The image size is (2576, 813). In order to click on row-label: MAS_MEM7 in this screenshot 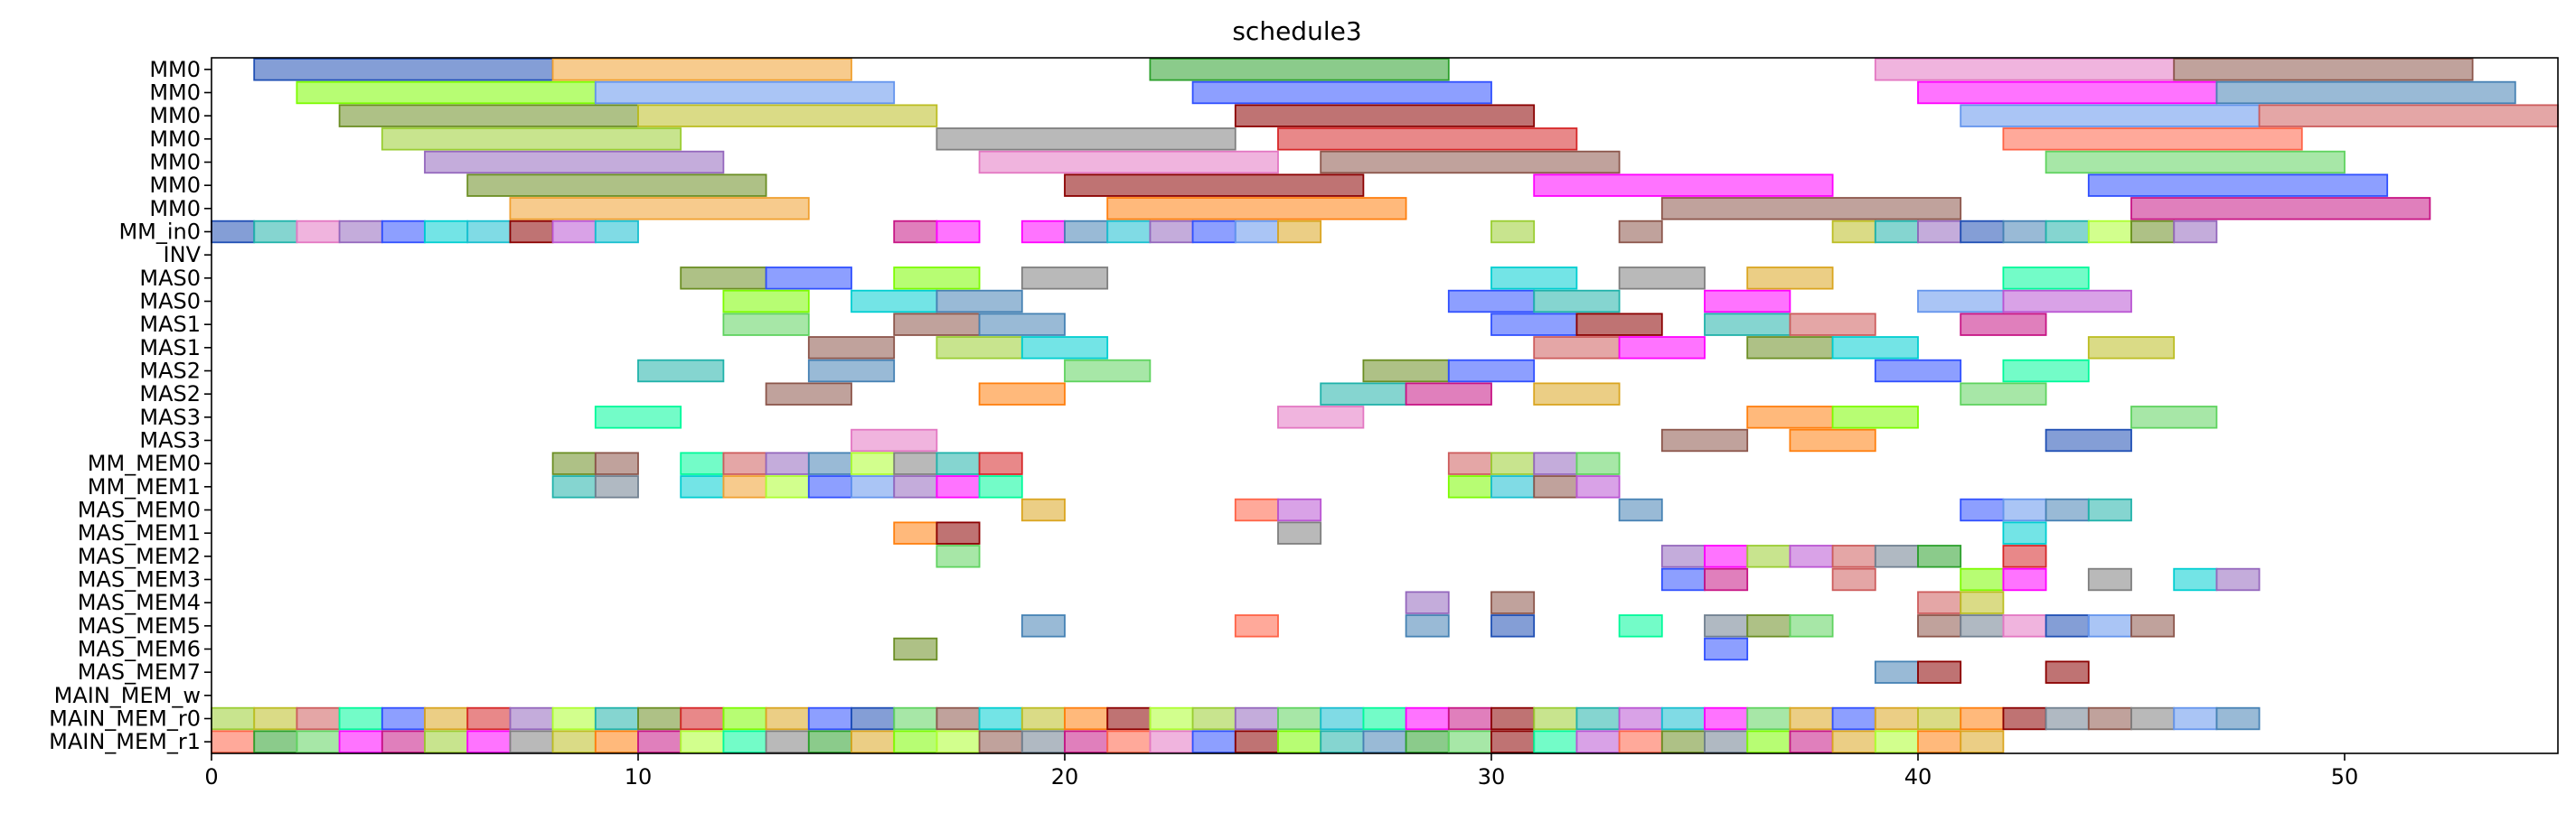, I will do `click(139, 672)`.